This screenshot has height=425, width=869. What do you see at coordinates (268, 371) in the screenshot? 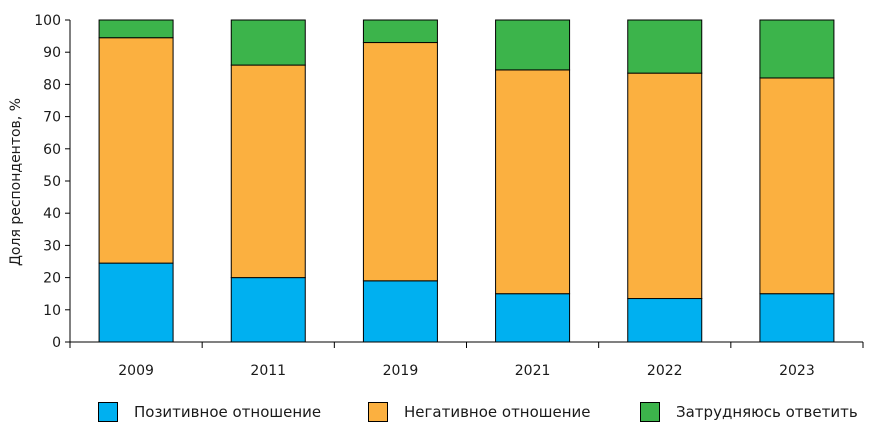
I see `x-tick-label: 2011` at bounding box center [268, 371].